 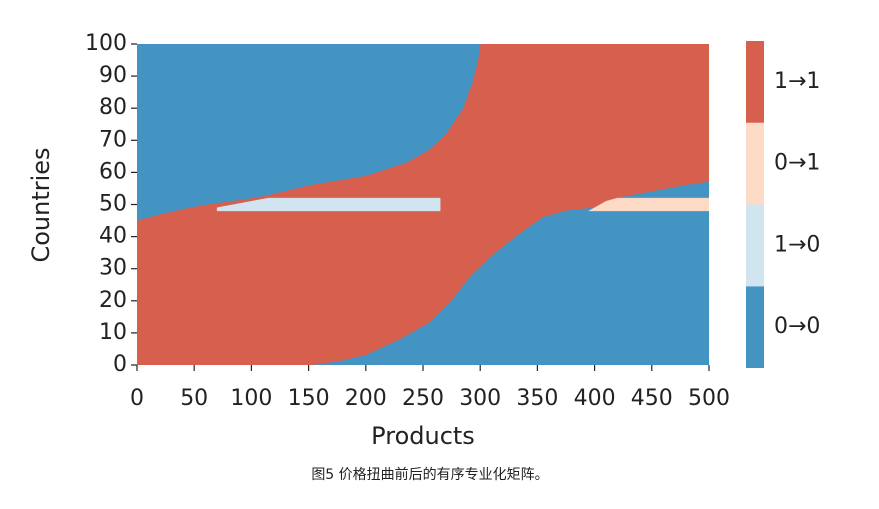 What do you see at coordinates (797, 163) in the screenshot?
I see `legend-label: 0→1` at bounding box center [797, 163].